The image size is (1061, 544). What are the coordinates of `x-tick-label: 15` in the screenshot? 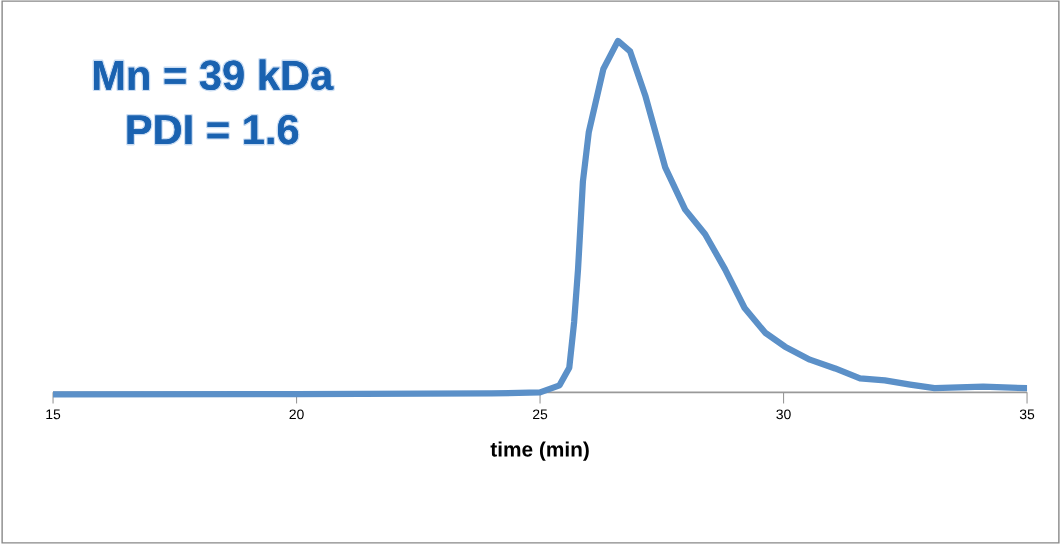 It's located at (53, 414).